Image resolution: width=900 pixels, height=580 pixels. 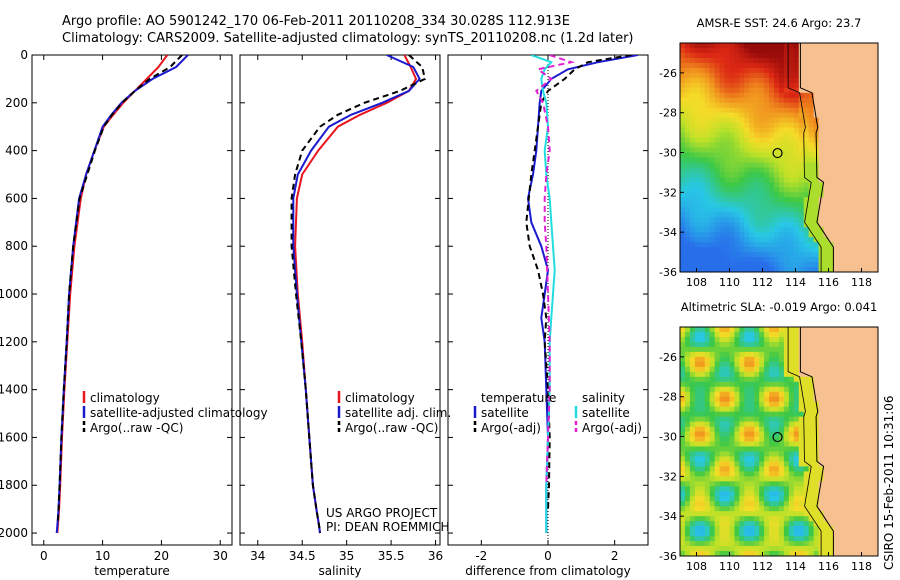 What do you see at coordinates (435, 556) in the screenshot?
I see `x-tick-label: 36` at bounding box center [435, 556].